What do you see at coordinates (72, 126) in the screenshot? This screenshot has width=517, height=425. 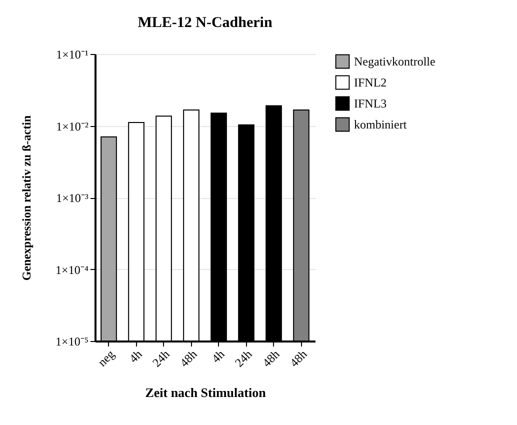 I see `y-tick-label: 1×10⁻²` at bounding box center [72, 126].